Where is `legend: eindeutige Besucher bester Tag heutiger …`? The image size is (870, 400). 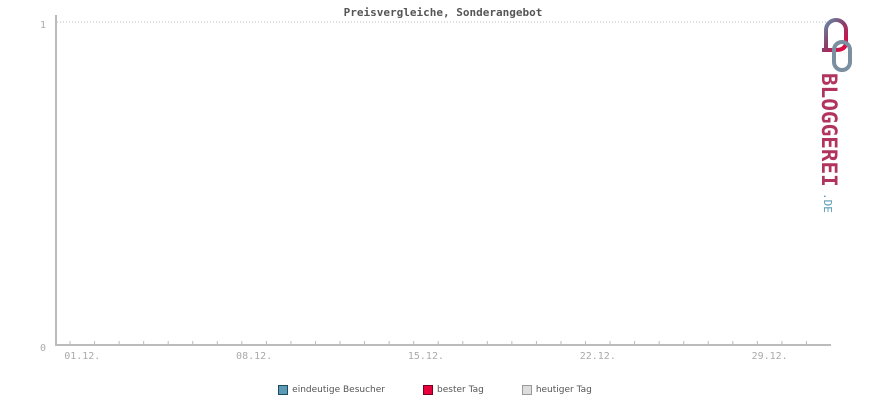 legend: eindeutige Besucher bester Tag heutiger … is located at coordinates (435, 390).